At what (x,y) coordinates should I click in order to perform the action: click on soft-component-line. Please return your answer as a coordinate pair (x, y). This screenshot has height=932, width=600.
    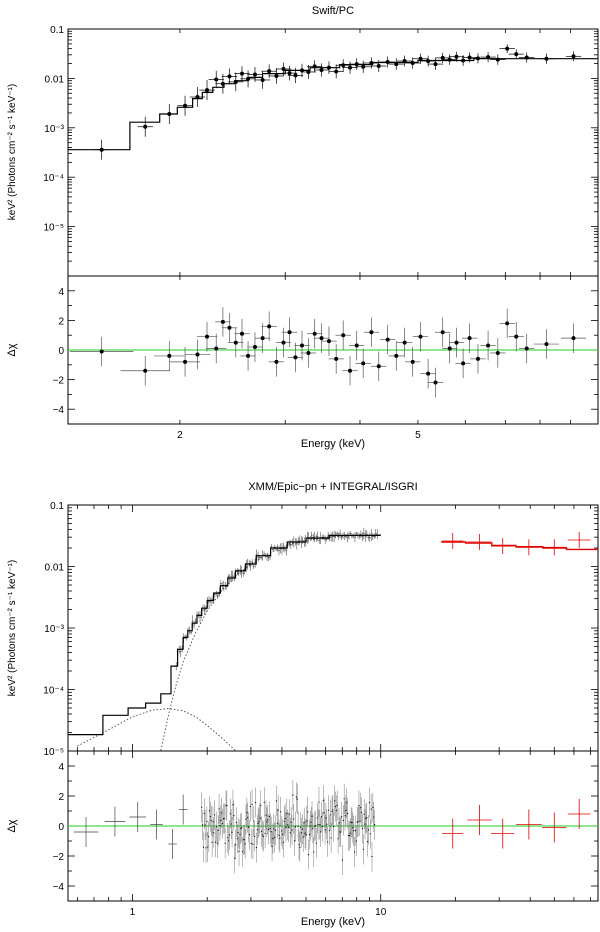
    Looking at the image, I should click on (156, 729).